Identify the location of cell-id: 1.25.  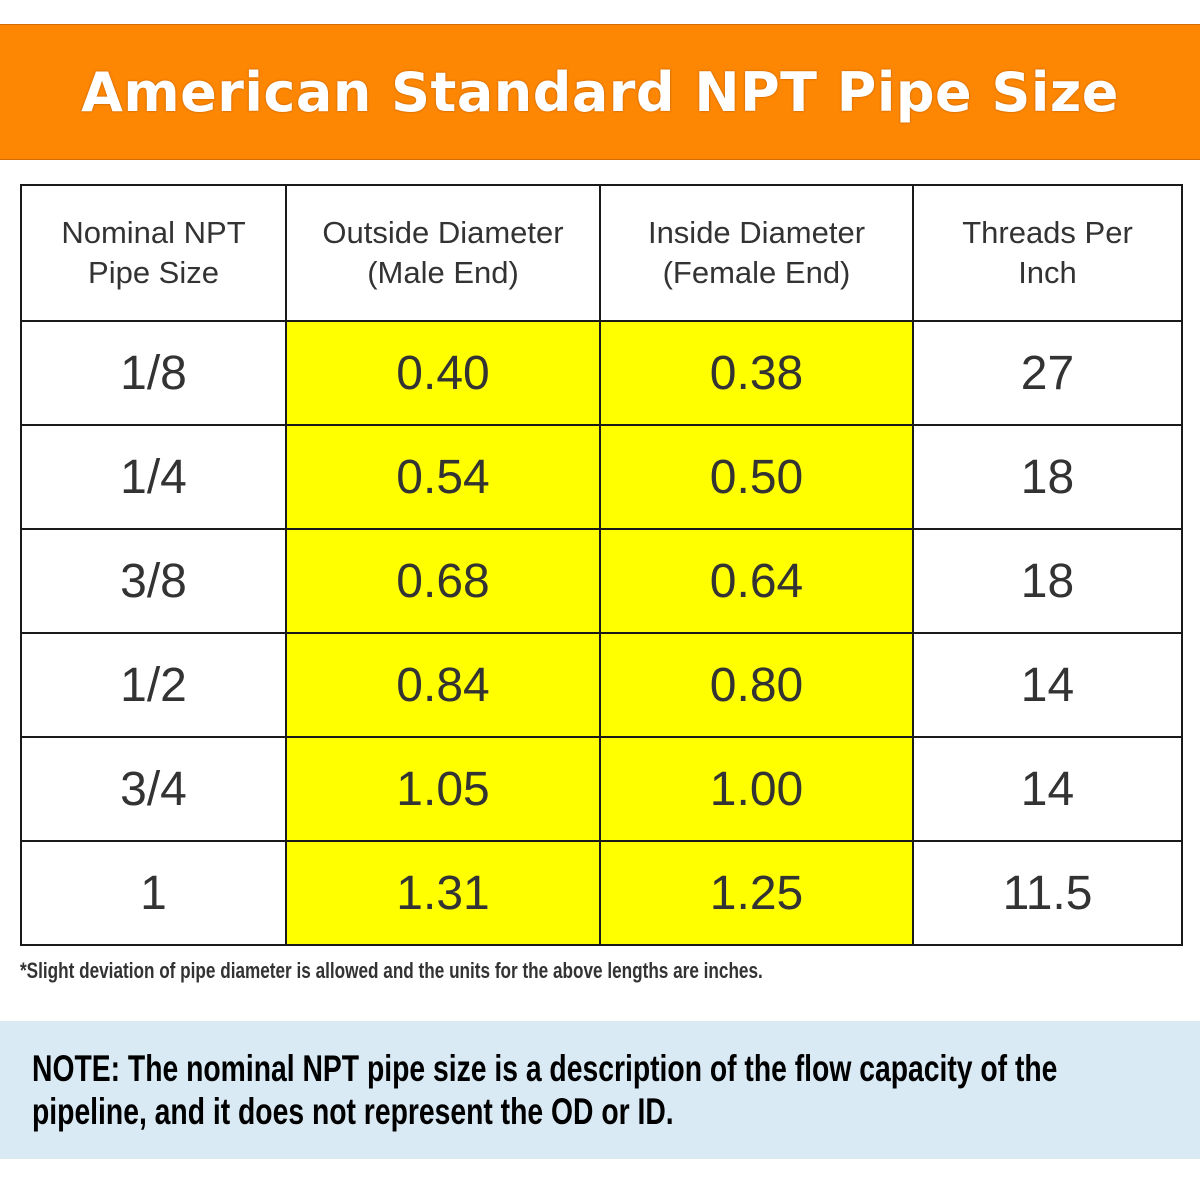
(756, 893).